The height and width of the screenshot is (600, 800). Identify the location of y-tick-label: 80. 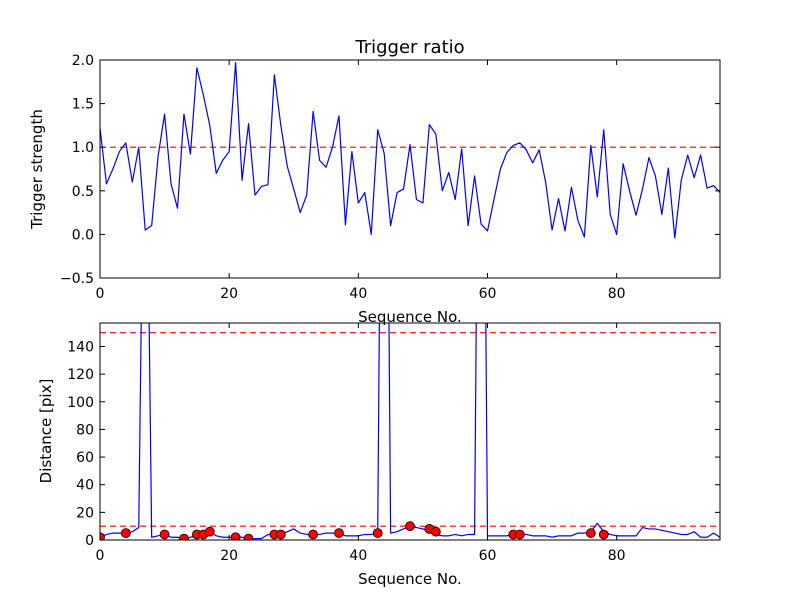
(85, 430).